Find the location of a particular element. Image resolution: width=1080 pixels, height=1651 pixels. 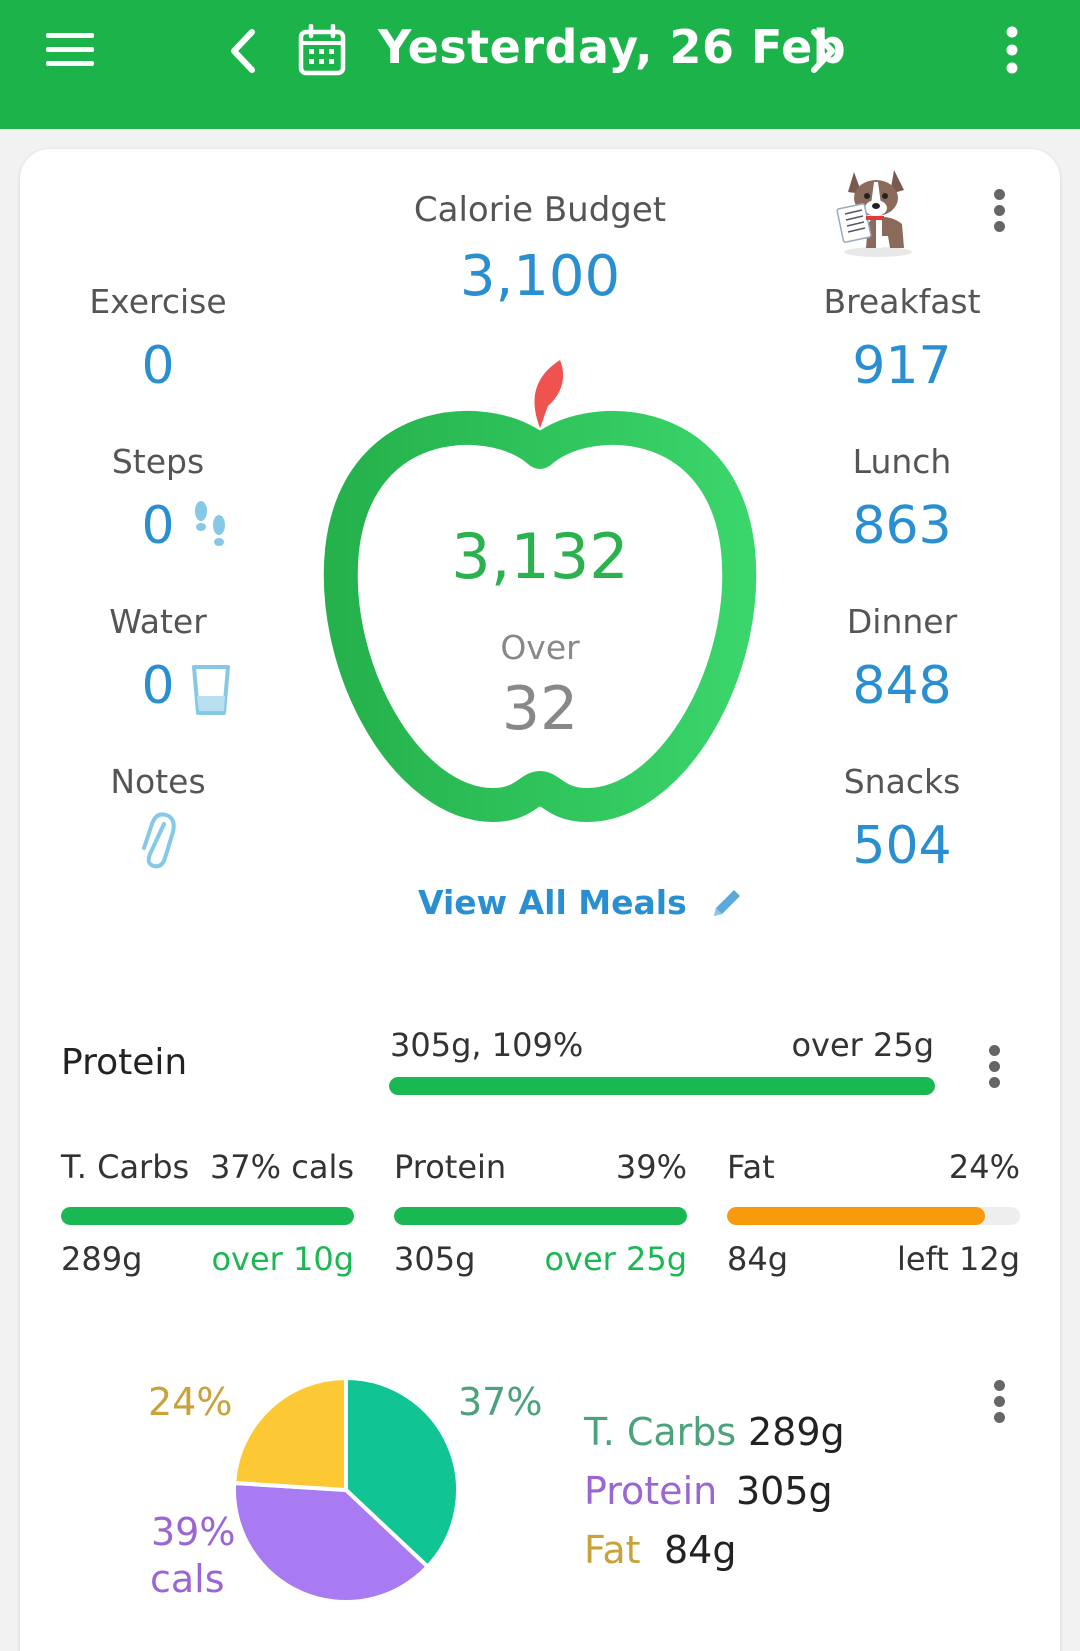

dinner-label: Dinner is located at coordinates (902, 621).